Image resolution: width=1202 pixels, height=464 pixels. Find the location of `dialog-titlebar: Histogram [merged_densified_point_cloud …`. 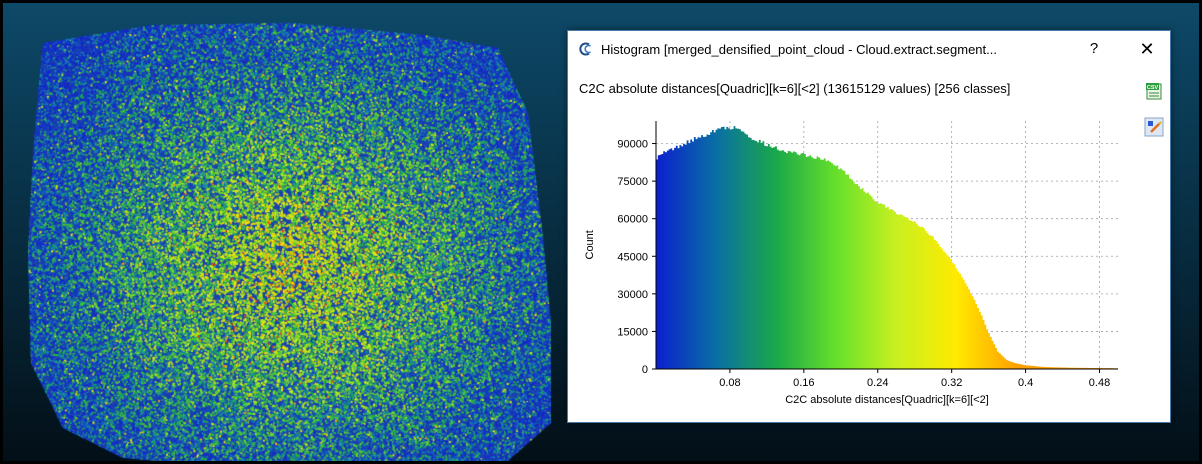

dialog-titlebar: Histogram [merged_densified_point_cloud … is located at coordinates (869, 49).